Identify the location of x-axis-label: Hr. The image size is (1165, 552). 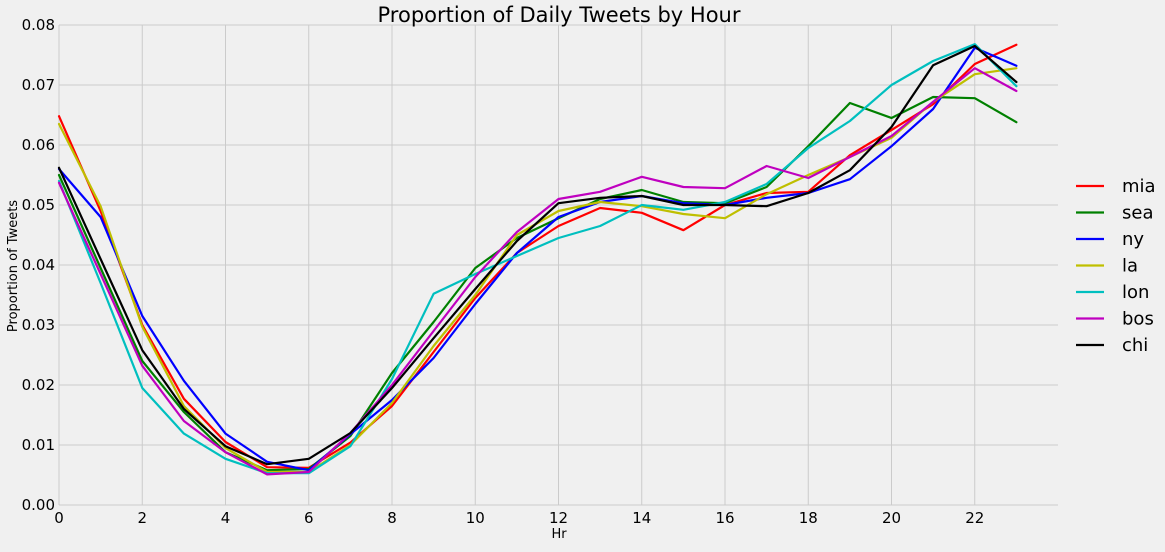
(559, 534).